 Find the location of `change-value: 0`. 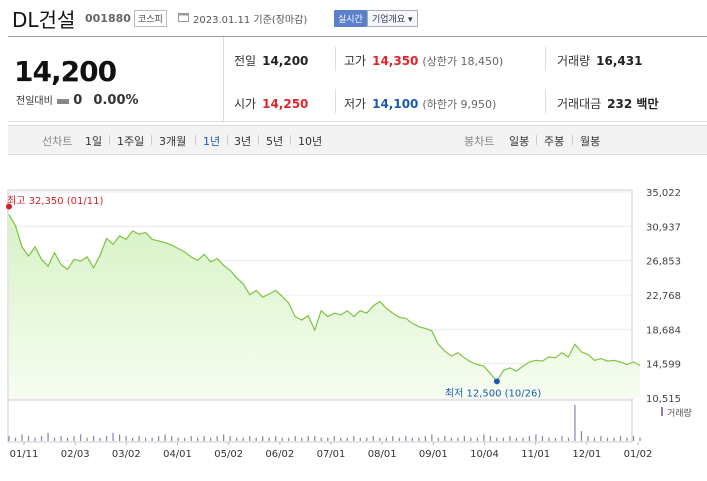

change-value: 0 is located at coordinates (78, 100).